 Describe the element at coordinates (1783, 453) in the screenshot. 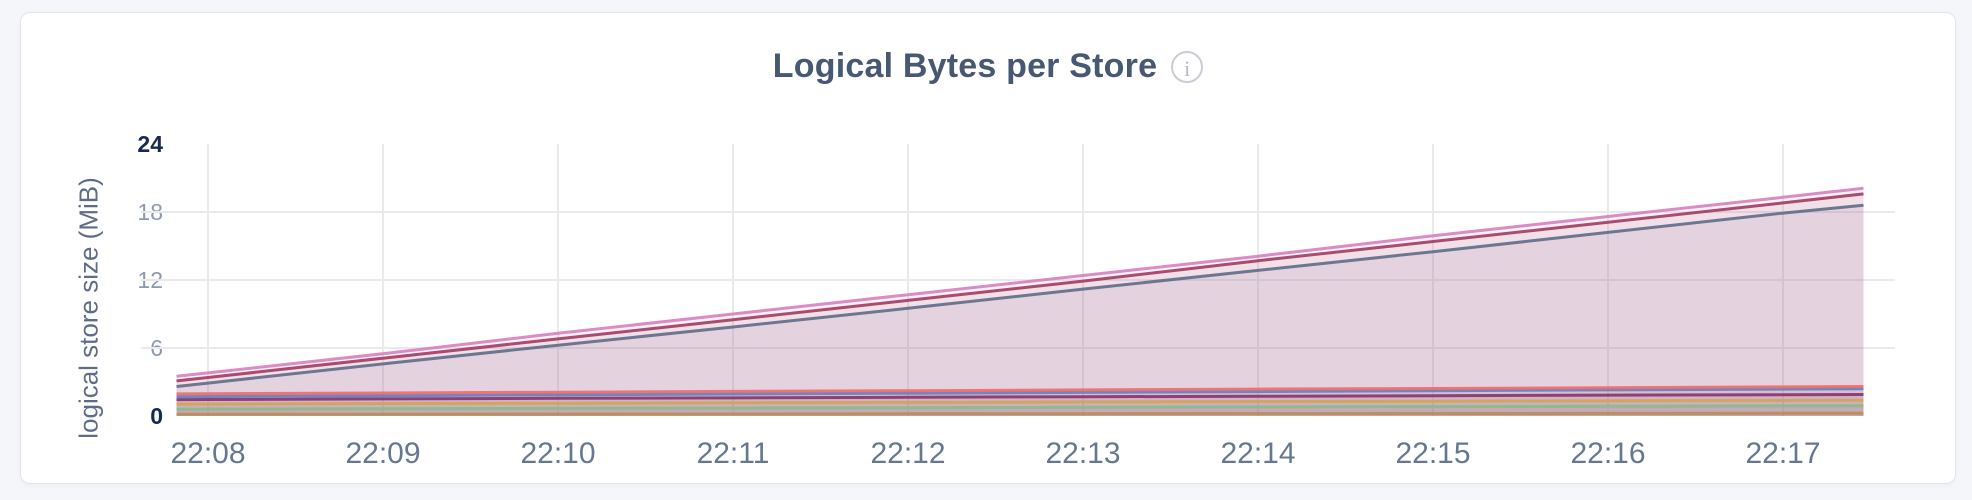

I see `x-tick-label: 22:17` at that location.